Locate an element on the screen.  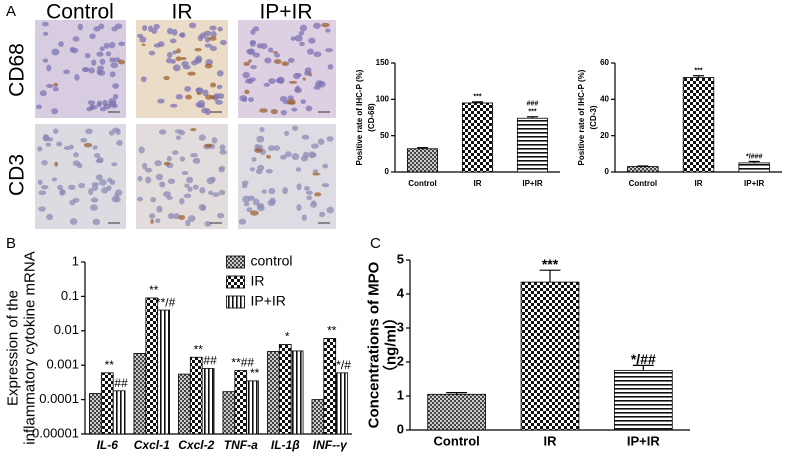
legend-label: IP+IR is located at coordinates (268, 301).